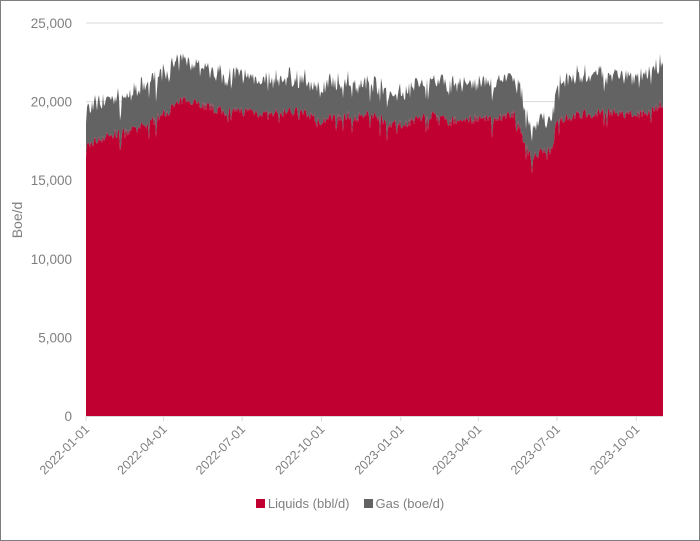  Describe the element at coordinates (64, 449) in the screenshot. I see `x-tick-label: 2022-01-01` at that location.